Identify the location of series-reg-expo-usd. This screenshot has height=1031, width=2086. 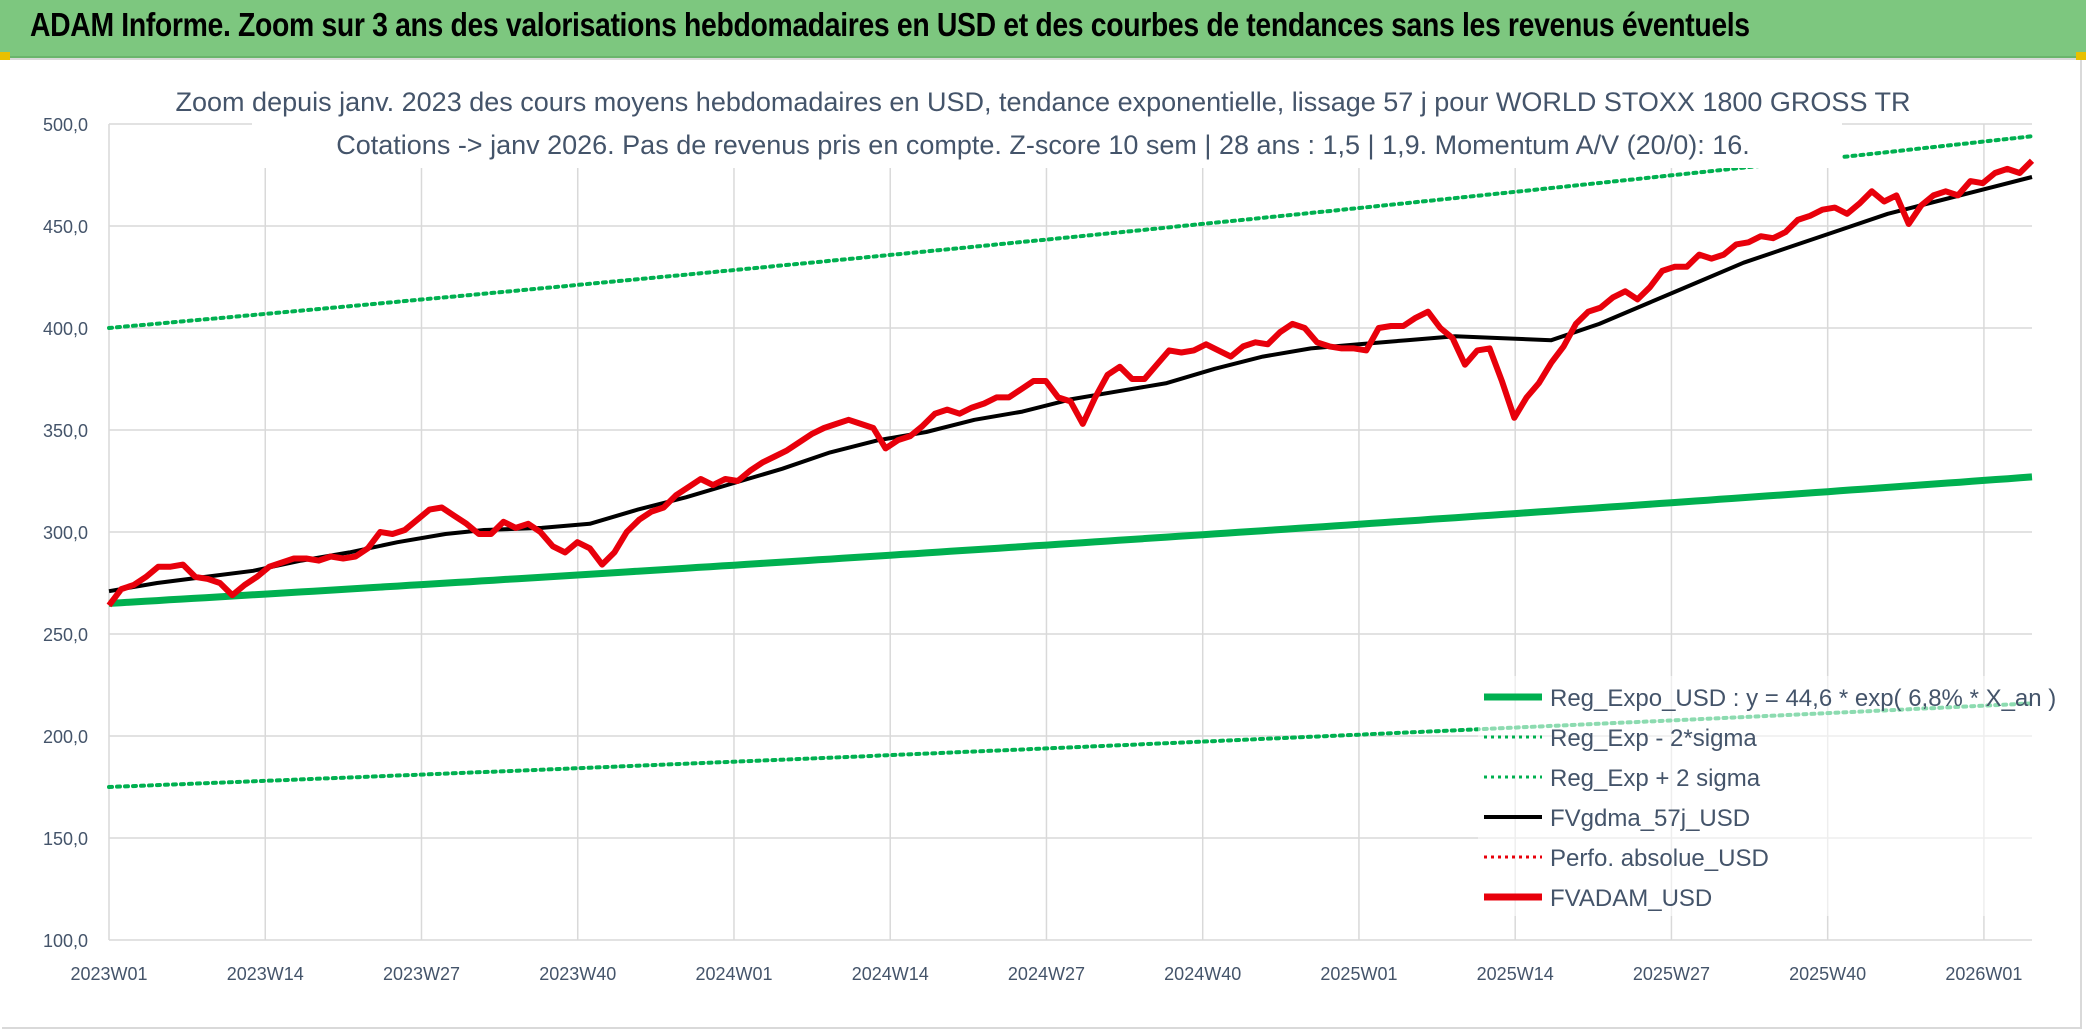
(1070, 540).